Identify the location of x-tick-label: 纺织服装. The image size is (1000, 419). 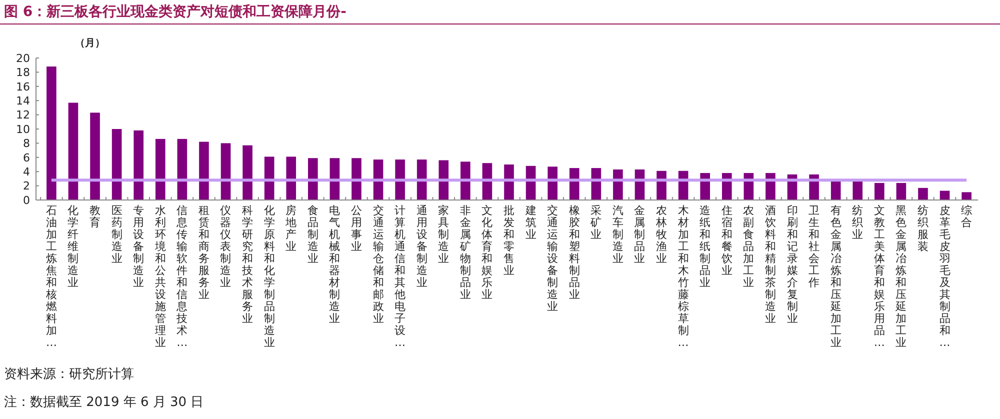
(922, 228).